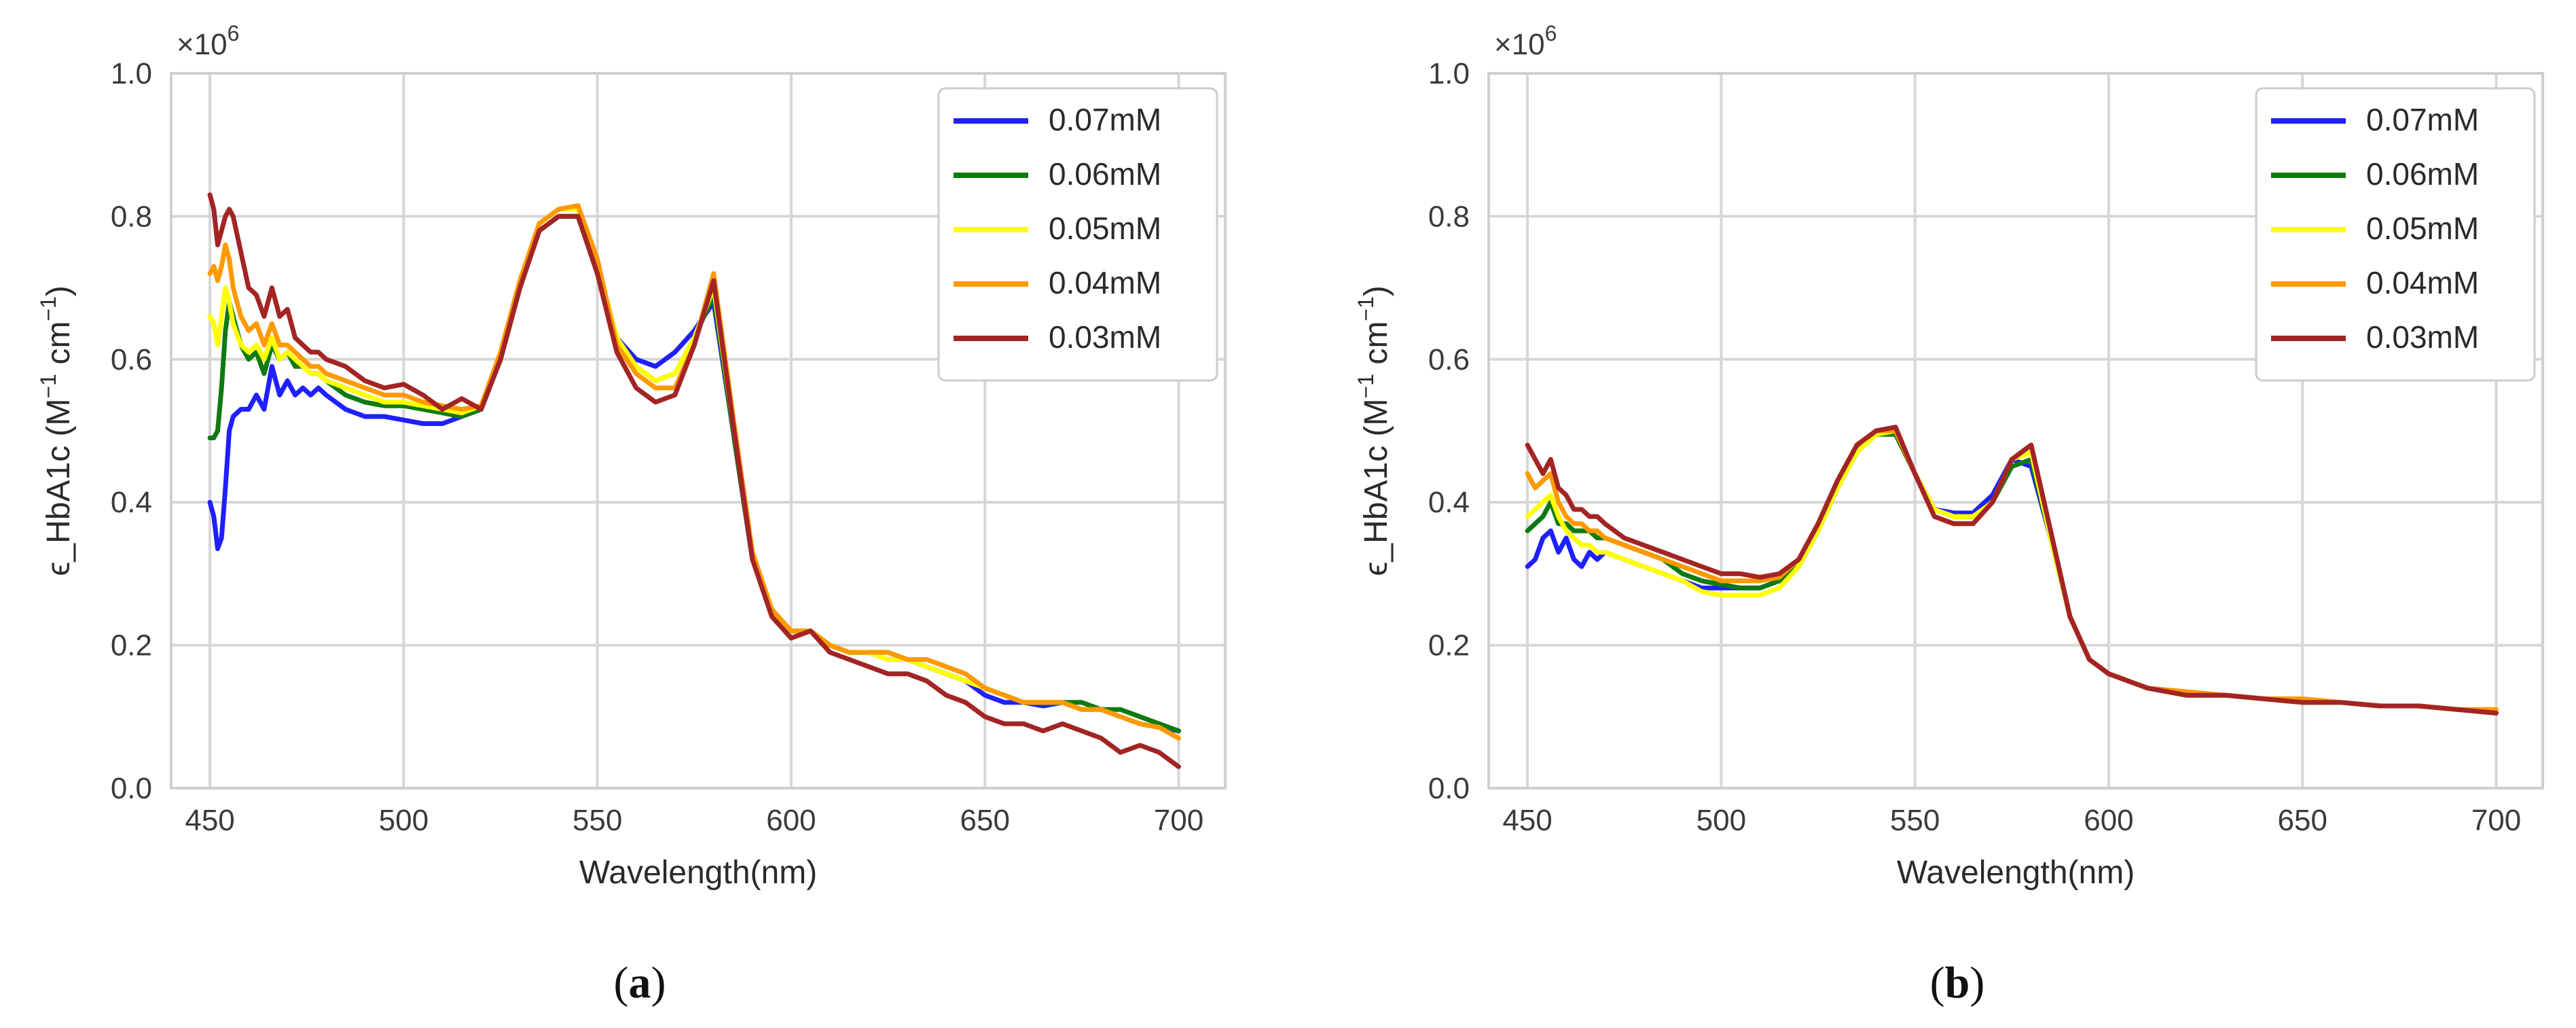 The image size is (2576, 1028). Describe the element at coordinates (791, 820) in the screenshot. I see `panel-a-x-tick-label: 600` at that location.